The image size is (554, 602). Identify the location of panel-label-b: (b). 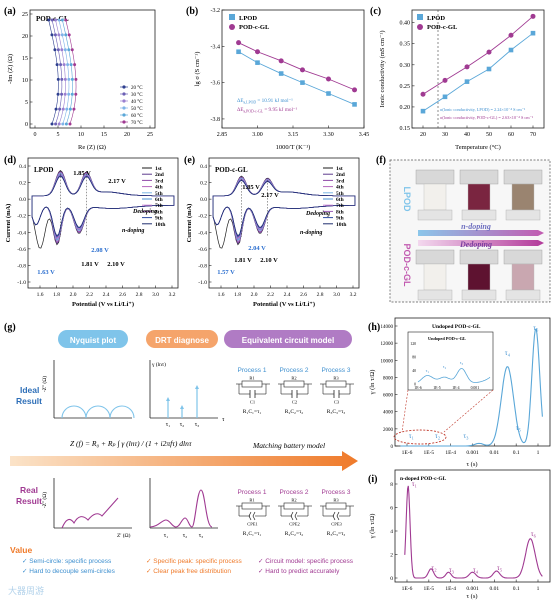
(192, 11).